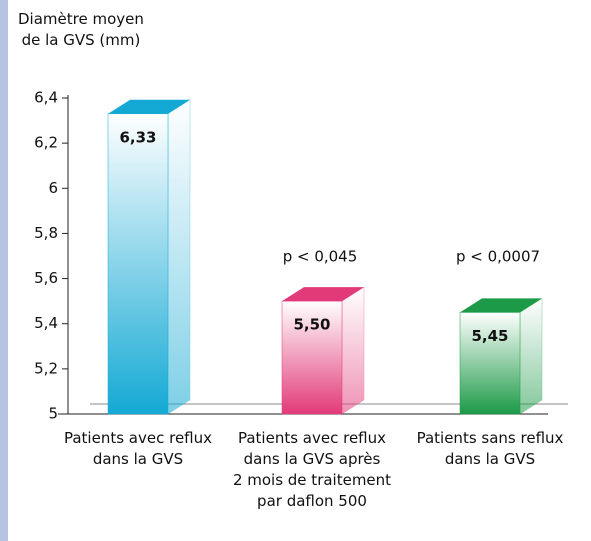  Describe the element at coordinates (46, 233) in the screenshot. I see `y-tick-label: 5,8` at that location.